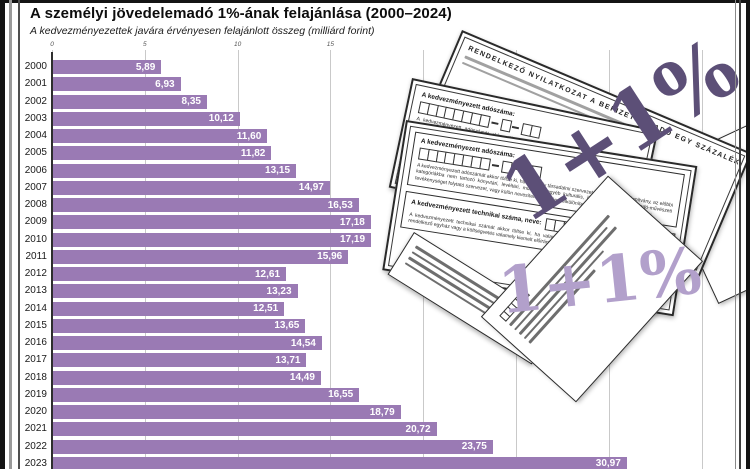  Describe the element at coordinates (375, 343) in the screenshot. I see `bar-row: 2016 14,54` at that location.